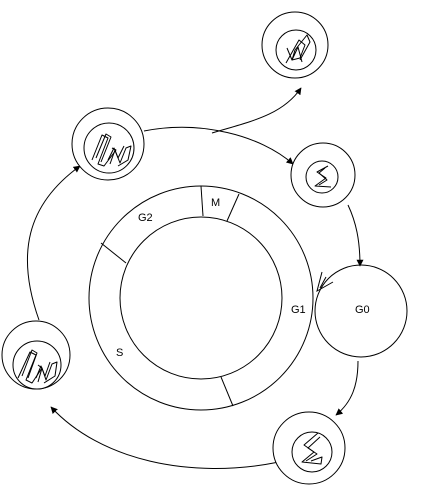 This screenshot has height=491, width=422. I want to click on phase-label-s: S, so click(119, 353).